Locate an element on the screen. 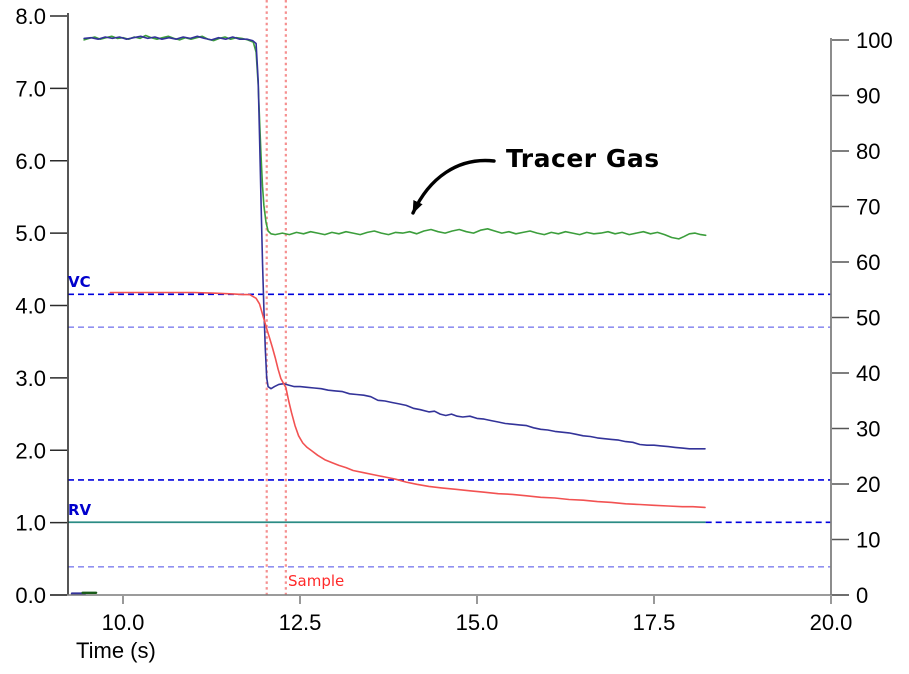 The width and height of the screenshot is (909, 674). tick-label-x-17.5: 17.5 is located at coordinates (654, 622).